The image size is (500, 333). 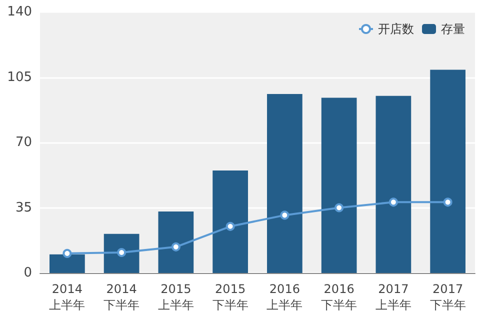 I want to click on legend-label: 存量, so click(x=453, y=29).